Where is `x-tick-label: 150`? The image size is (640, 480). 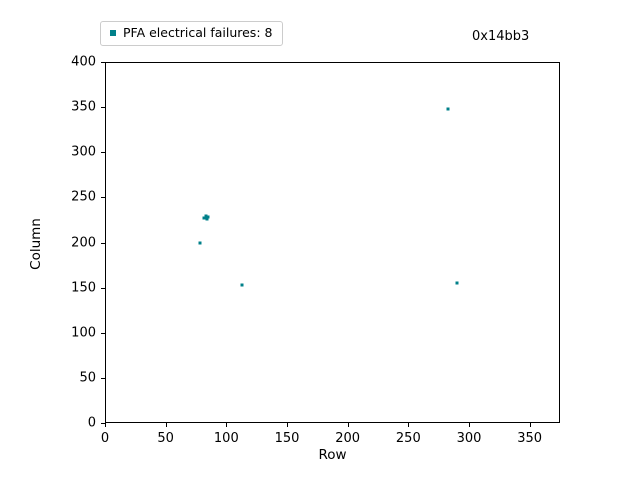
x-tick-label: 150 is located at coordinates (287, 438).